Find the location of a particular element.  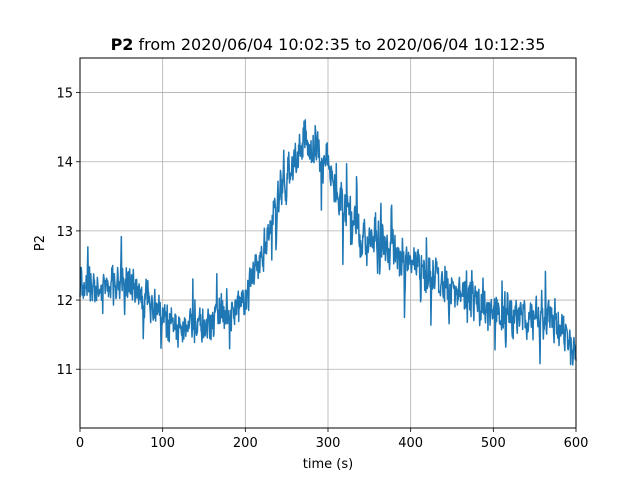

y-tick-label: 15 is located at coordinates (64, 94).